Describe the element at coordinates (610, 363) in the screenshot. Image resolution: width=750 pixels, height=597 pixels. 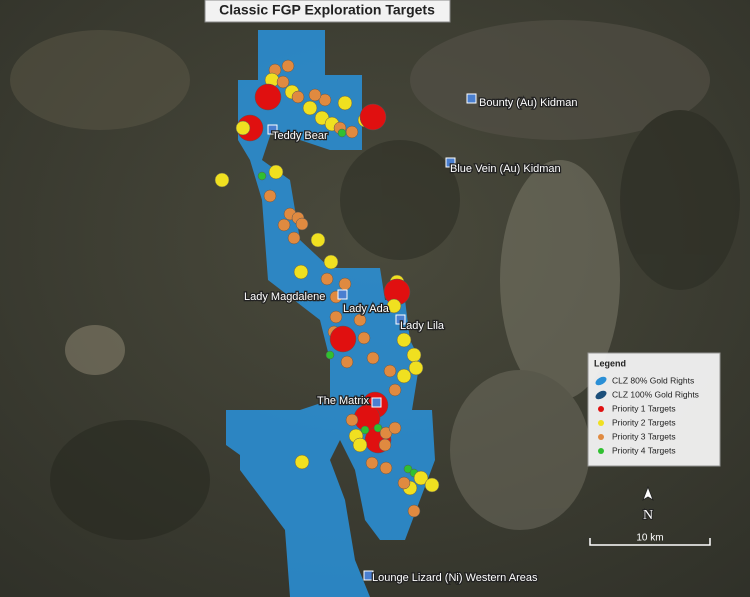
I see `legend-title: Legend` at that location.